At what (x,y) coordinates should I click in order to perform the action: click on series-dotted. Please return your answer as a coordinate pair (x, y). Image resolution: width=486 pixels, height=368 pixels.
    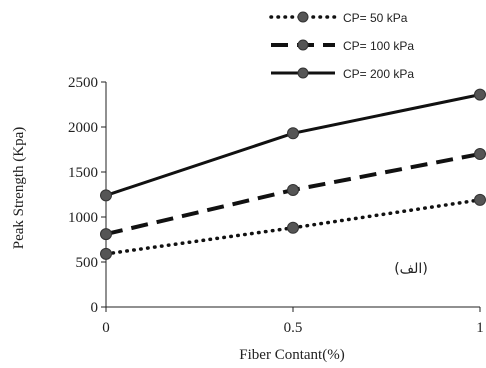
    Looking at the image, I should click on (293, 226).